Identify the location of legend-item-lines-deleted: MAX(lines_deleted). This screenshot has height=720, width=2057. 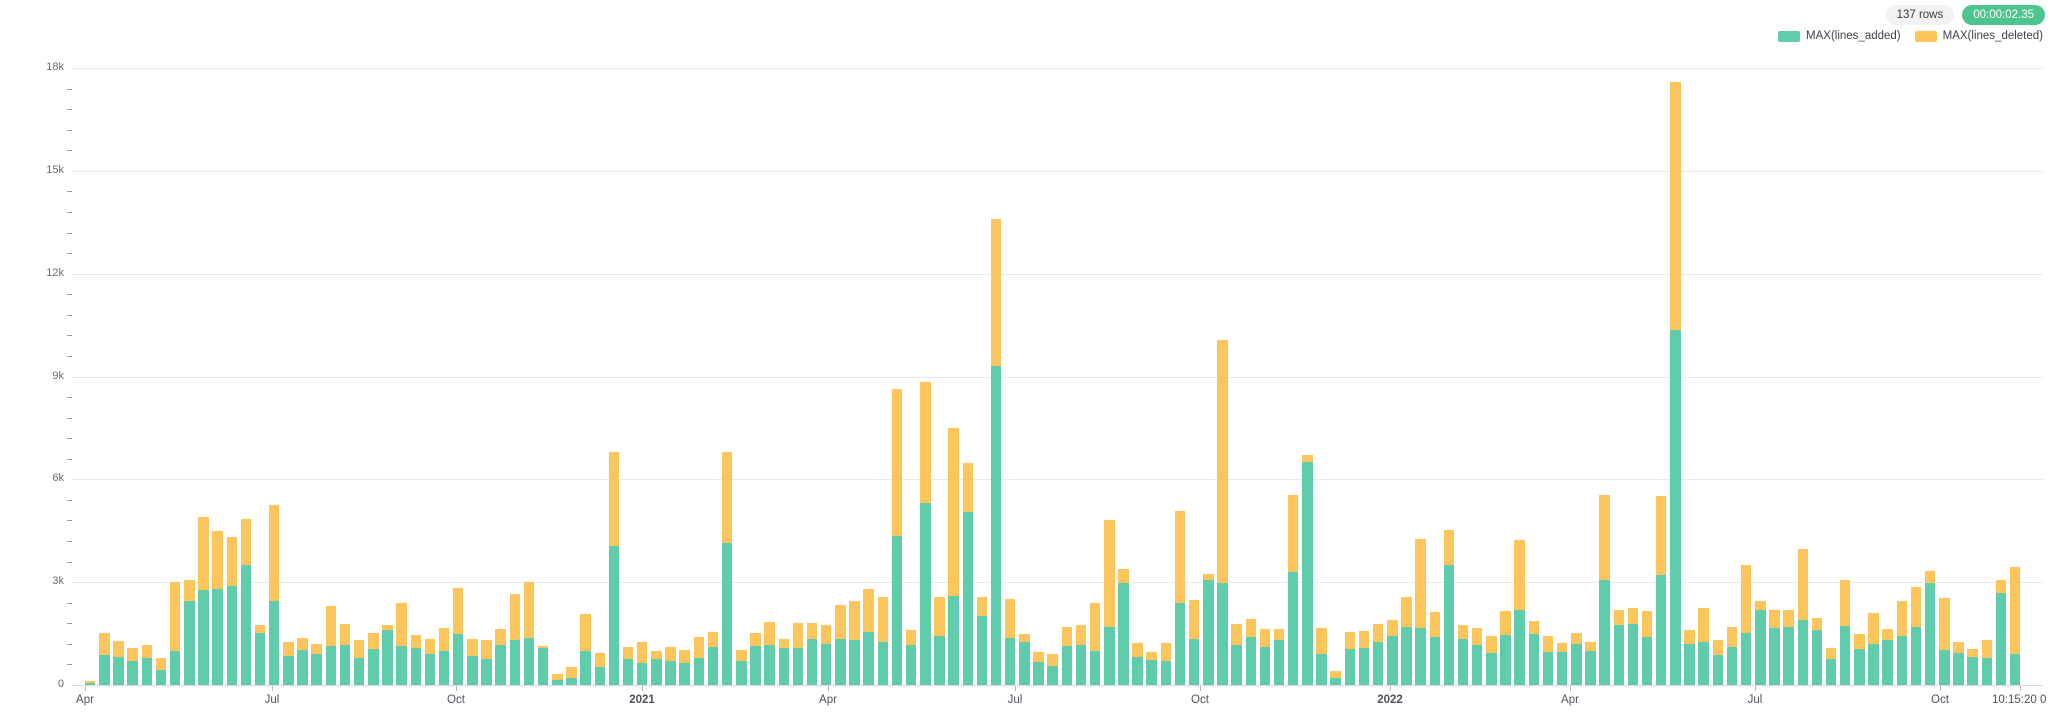
(1978, 36).